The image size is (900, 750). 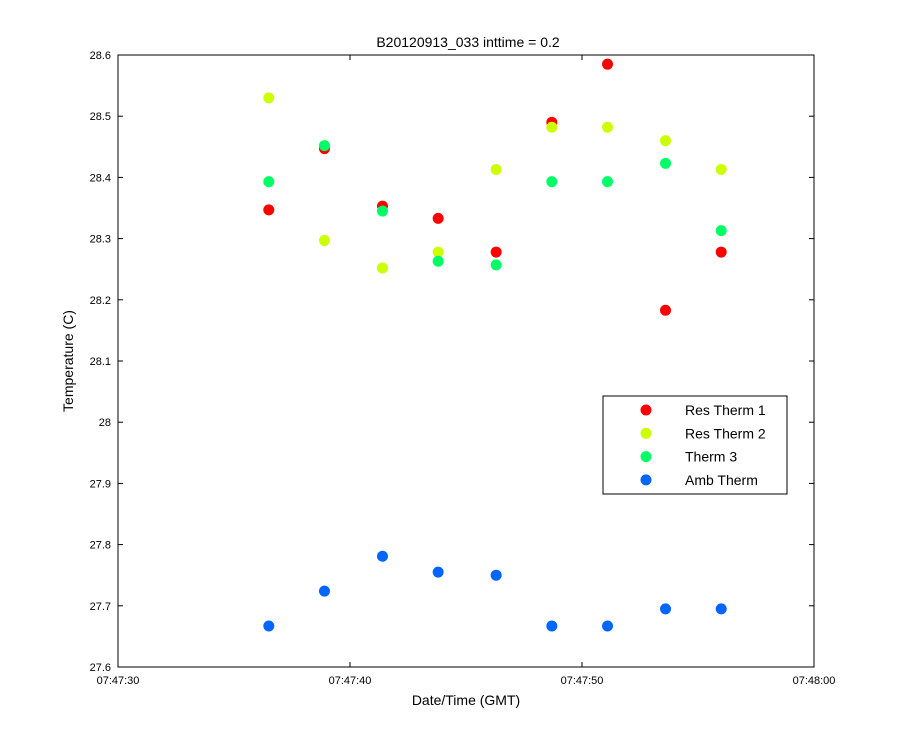 I want to click on y-tick-label: 28.6, so click(x=100, y=56).